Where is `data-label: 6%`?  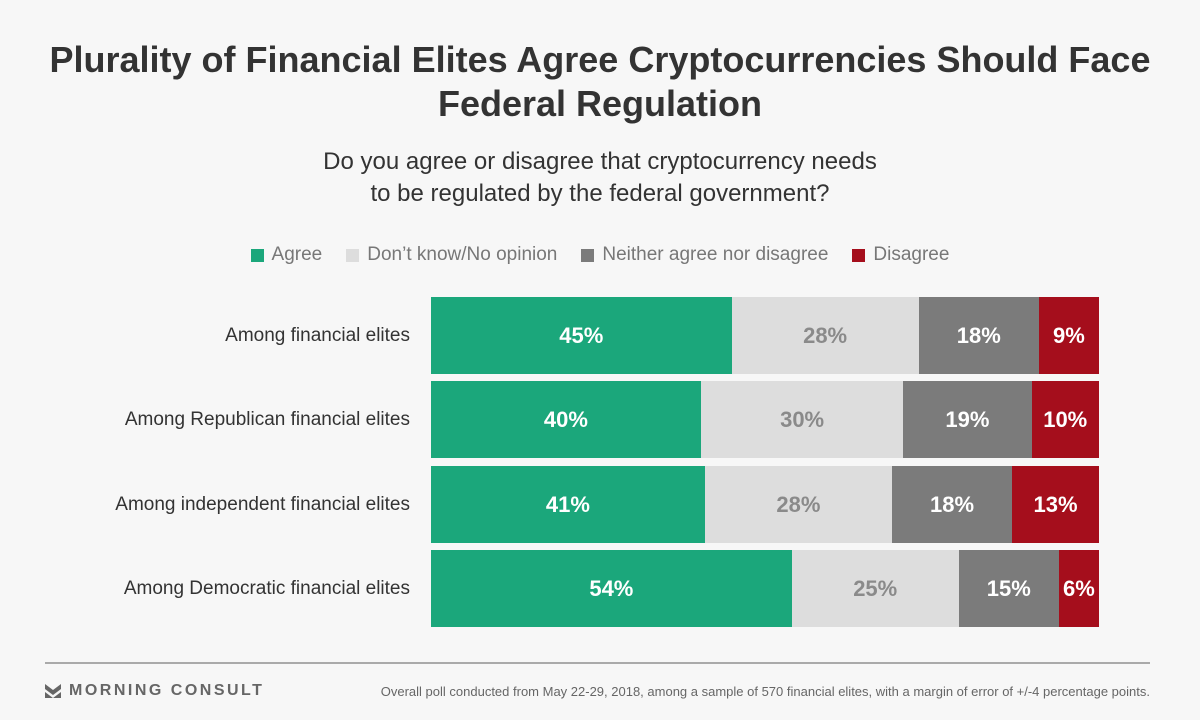
data-label: 6% is located at coordinates (1079, 588).